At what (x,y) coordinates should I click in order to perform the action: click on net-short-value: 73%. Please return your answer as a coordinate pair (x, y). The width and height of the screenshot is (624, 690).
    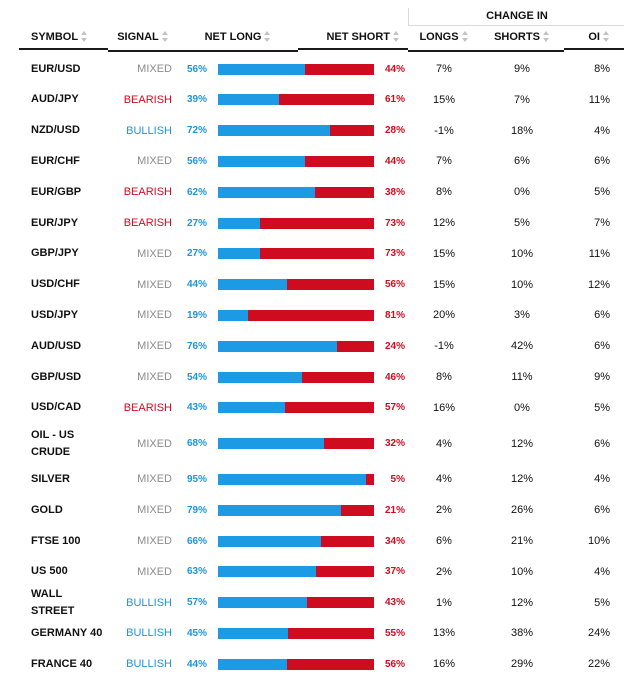
    Looking at the image, I should click on (394, 223).